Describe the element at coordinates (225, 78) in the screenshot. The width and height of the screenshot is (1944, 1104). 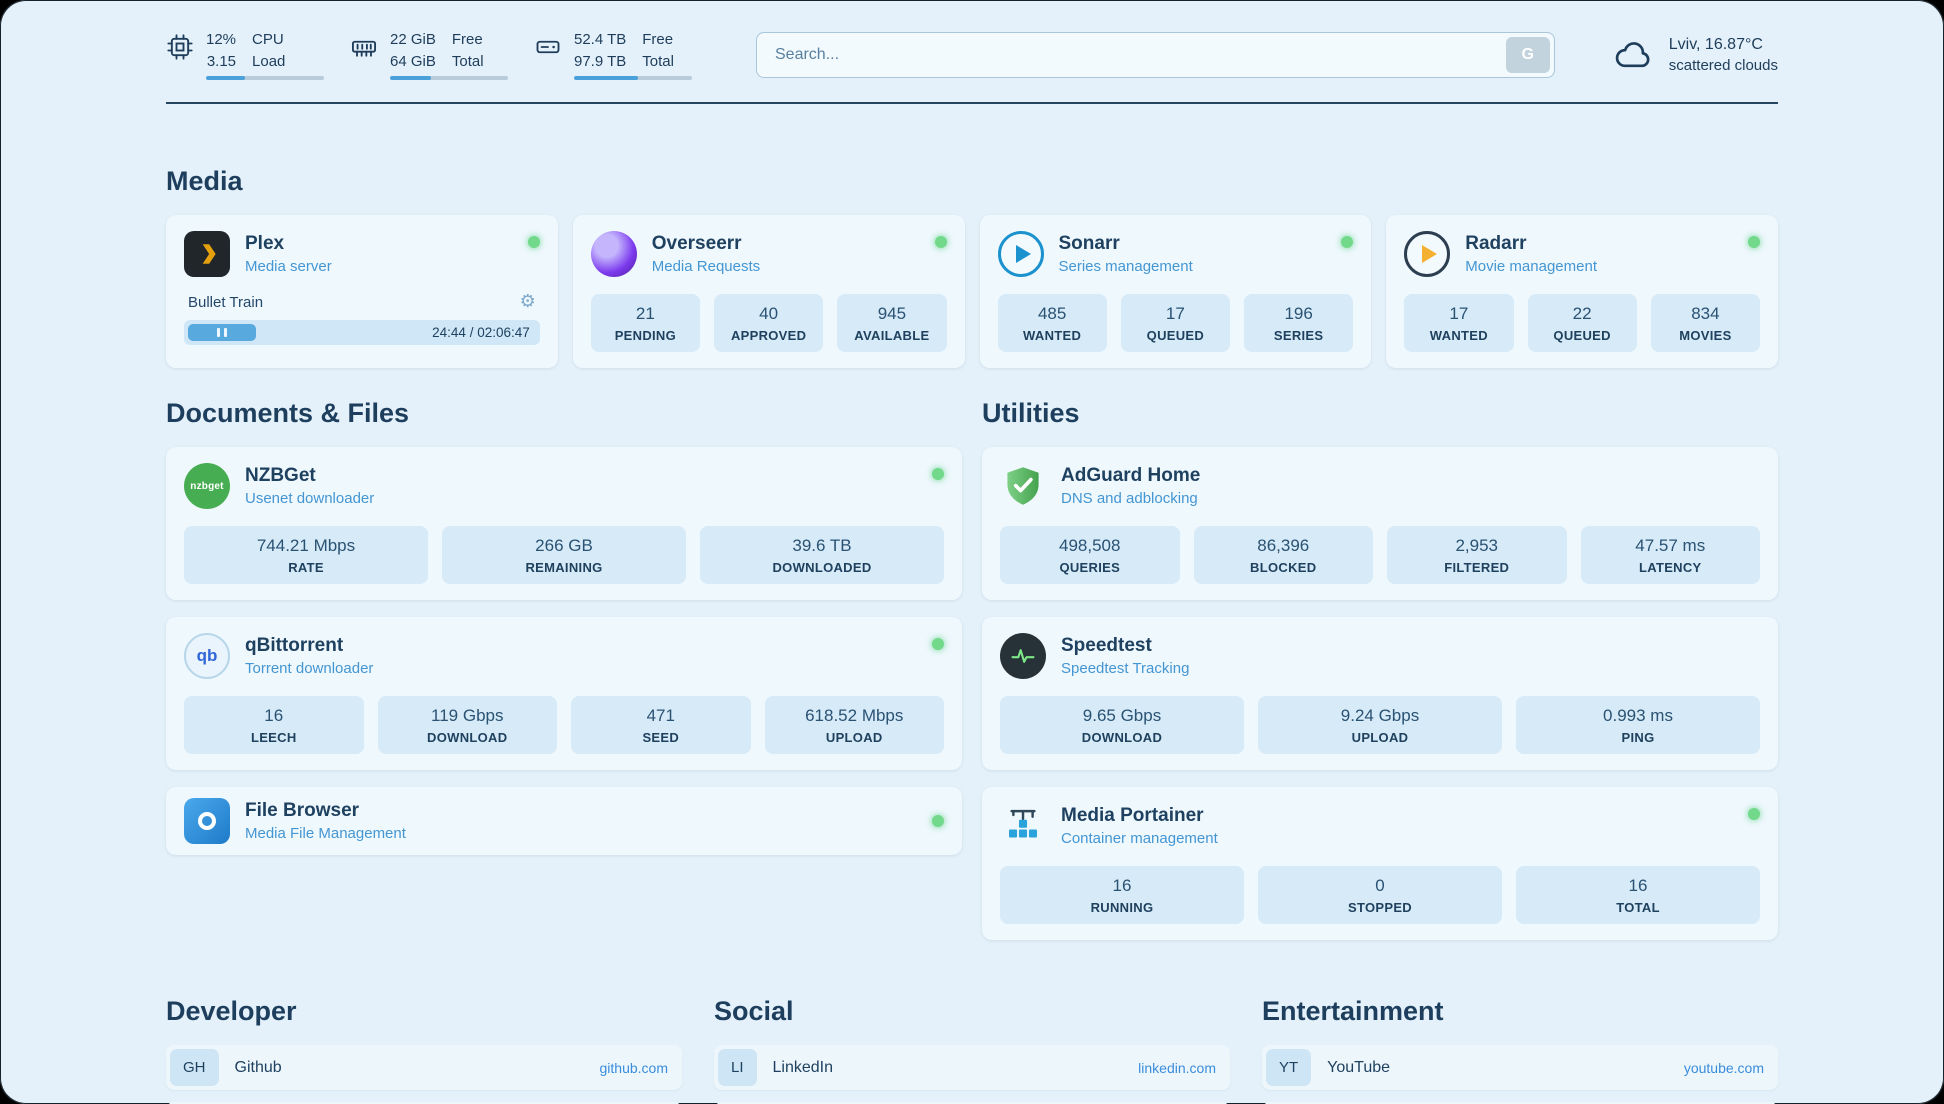
I see `cpu-progress-fill` at that location.